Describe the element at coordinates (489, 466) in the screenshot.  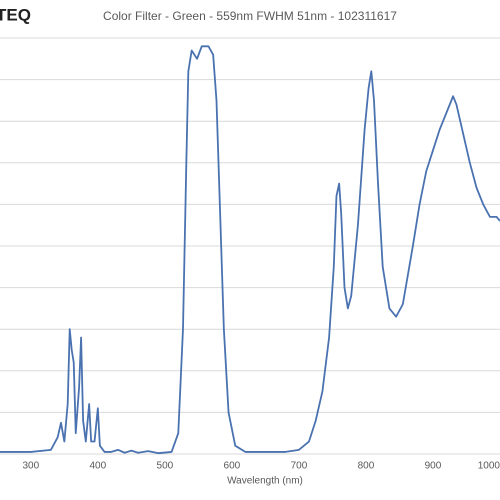
I see `x-tick-label: 1000` at that location.